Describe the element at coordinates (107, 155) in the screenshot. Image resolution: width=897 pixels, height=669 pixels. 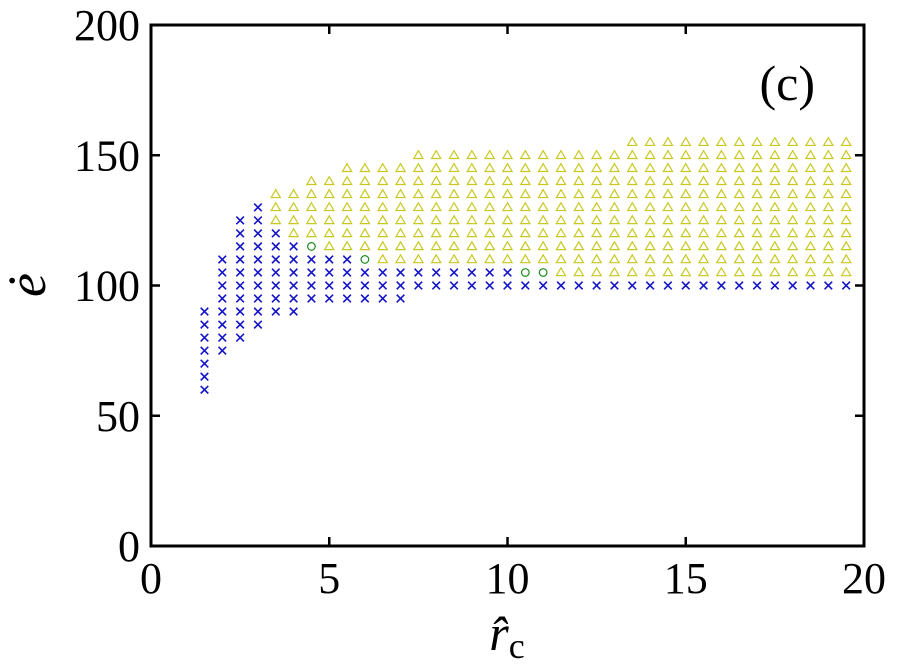
I see `y-tick-label: 150` at that location.